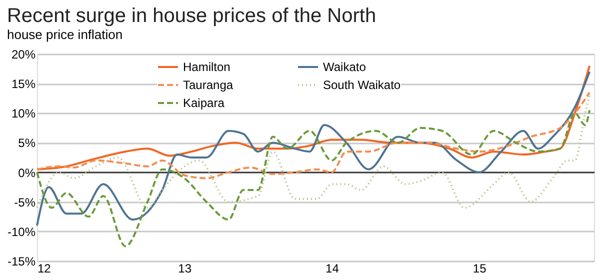 The width and height of the screenshot is (600, 280). I want to click on chart-title: Recent surge in house prices of the North, so click(191, 16).